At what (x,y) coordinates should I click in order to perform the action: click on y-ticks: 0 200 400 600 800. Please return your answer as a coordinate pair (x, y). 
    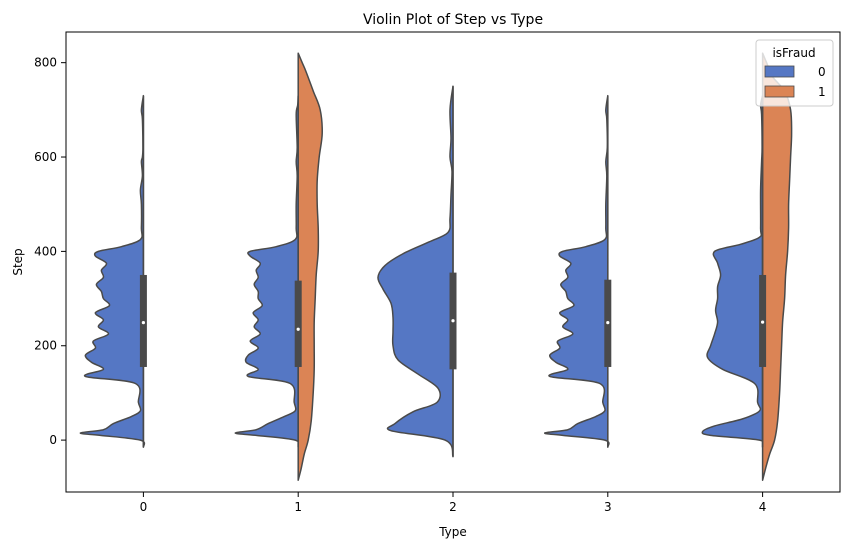
    Looking at the image, I should click on (50, 251).